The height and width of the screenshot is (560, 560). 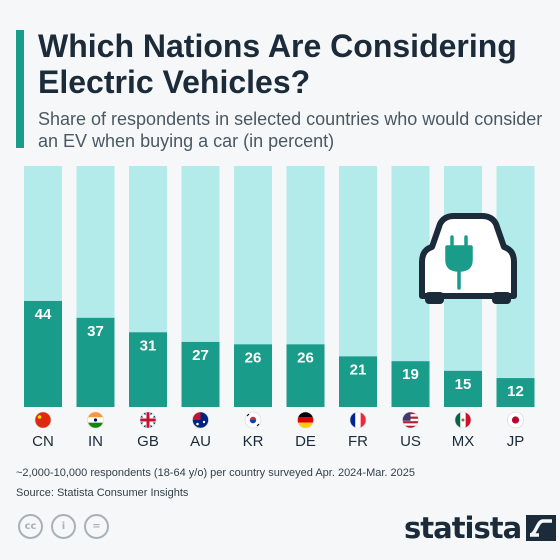 What do you see at coordinates (95, 441) in the screenshot?
I see `category-label-in: IN` at bounding box center [95, 441].